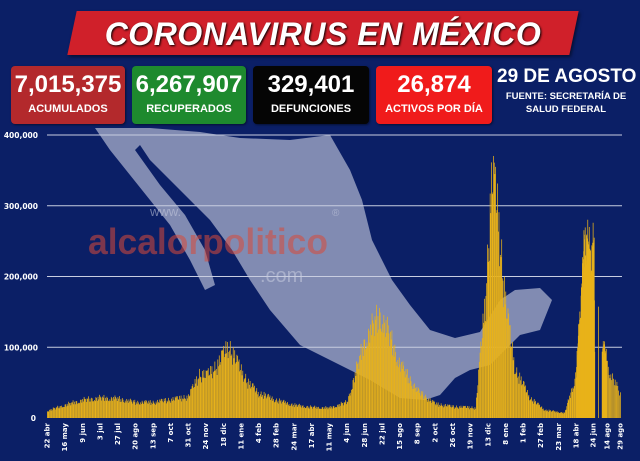 This screenshot has height=461, width=640. What do you see at coordinates (68, 95) in the screenshot?
I see `stat-acumulados: 7,015,375 ACUMULADOS` at bounding box center [68, 95].